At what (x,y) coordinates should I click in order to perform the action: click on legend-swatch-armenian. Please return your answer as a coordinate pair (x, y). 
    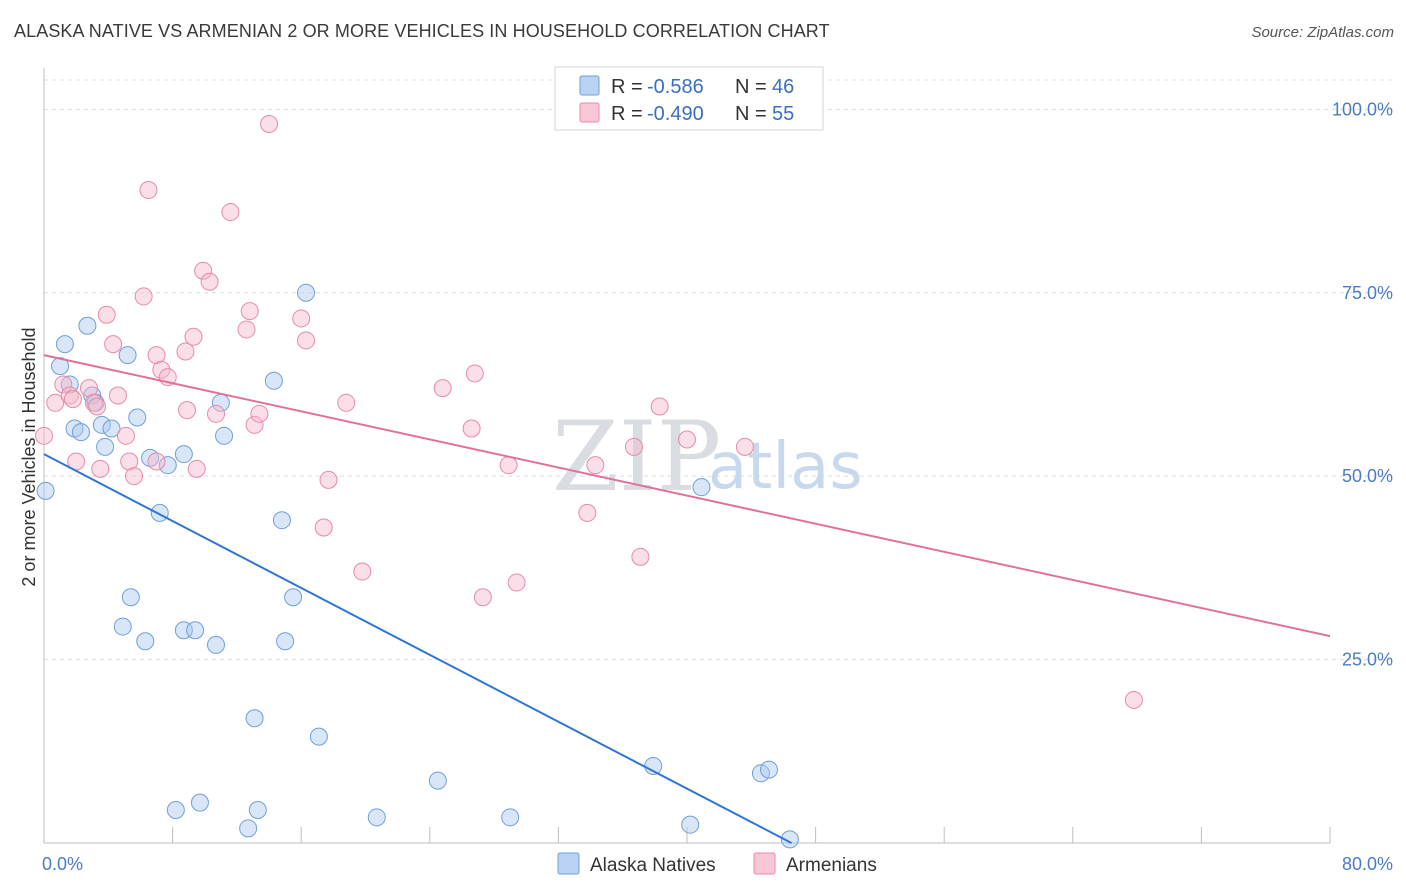
    Looking at the image, I should click on (589, 112).